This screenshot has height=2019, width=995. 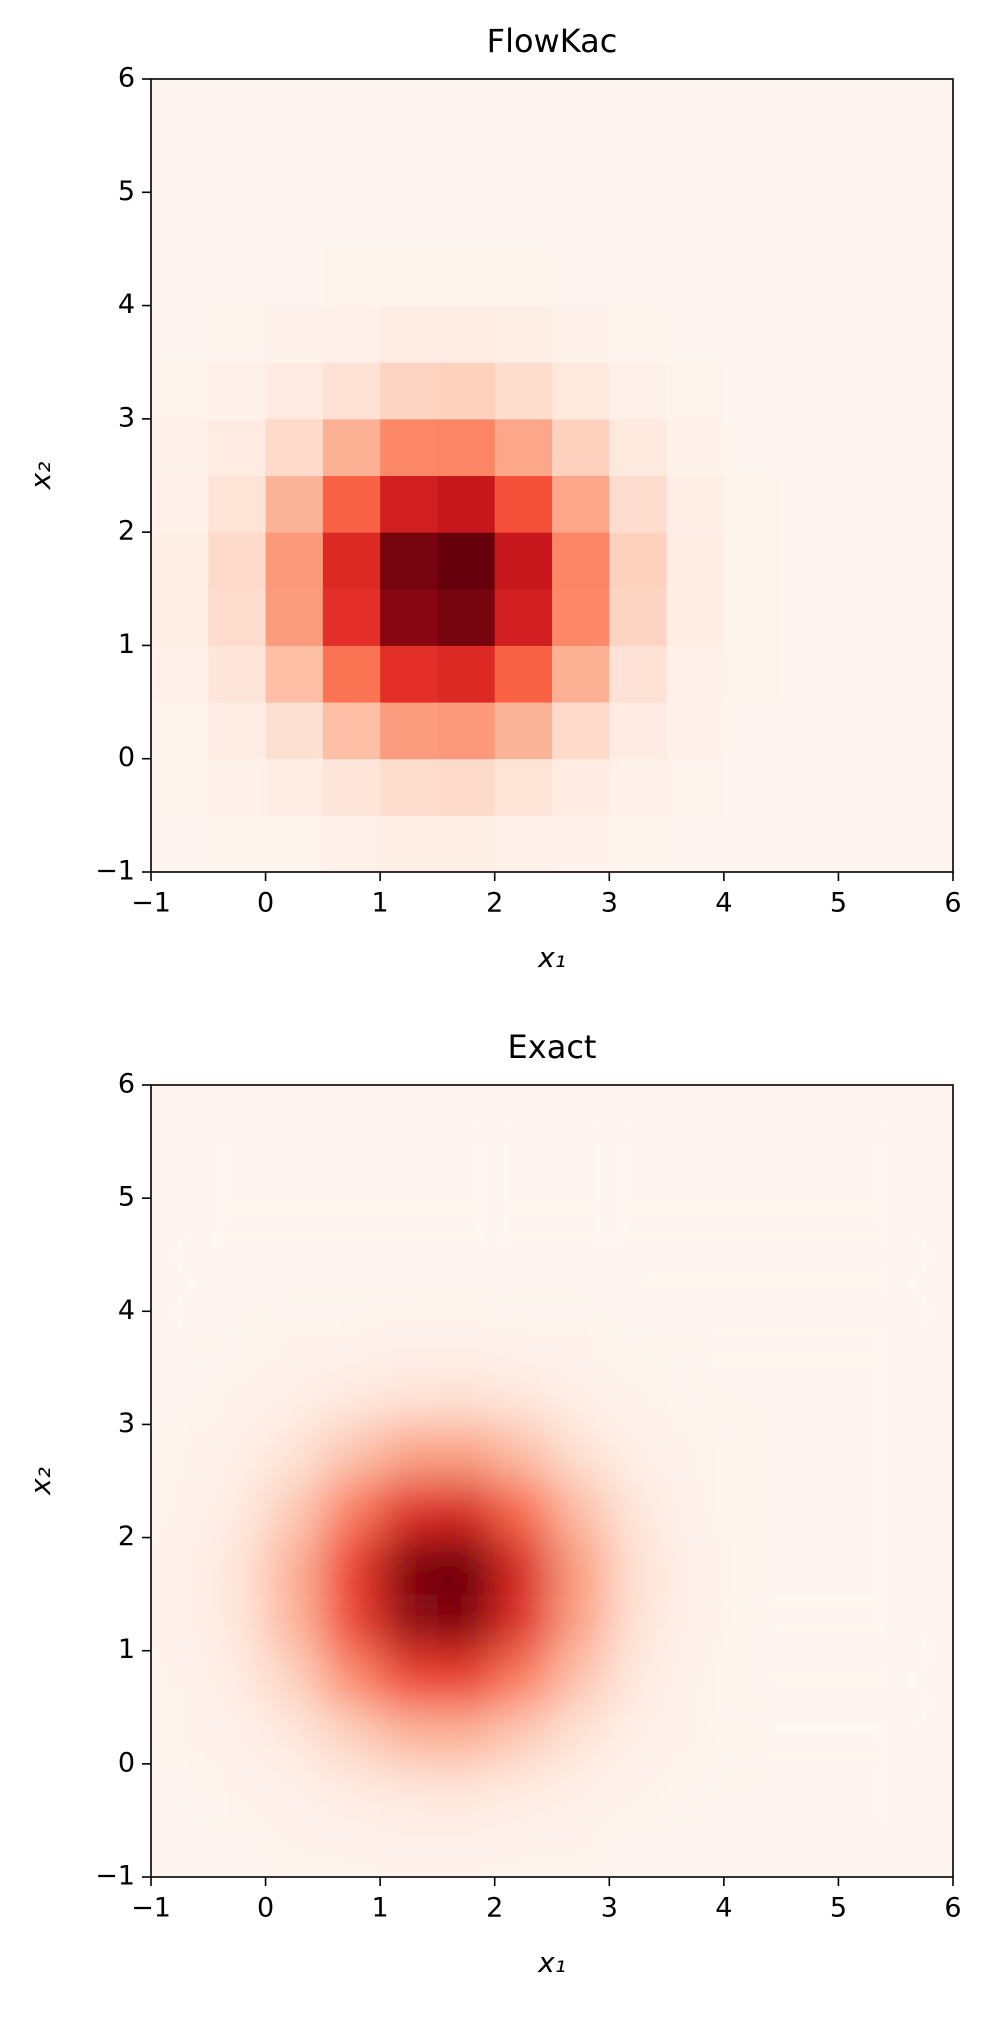 I want to click on x-tick-label: 5, so click(x=838, y=903).